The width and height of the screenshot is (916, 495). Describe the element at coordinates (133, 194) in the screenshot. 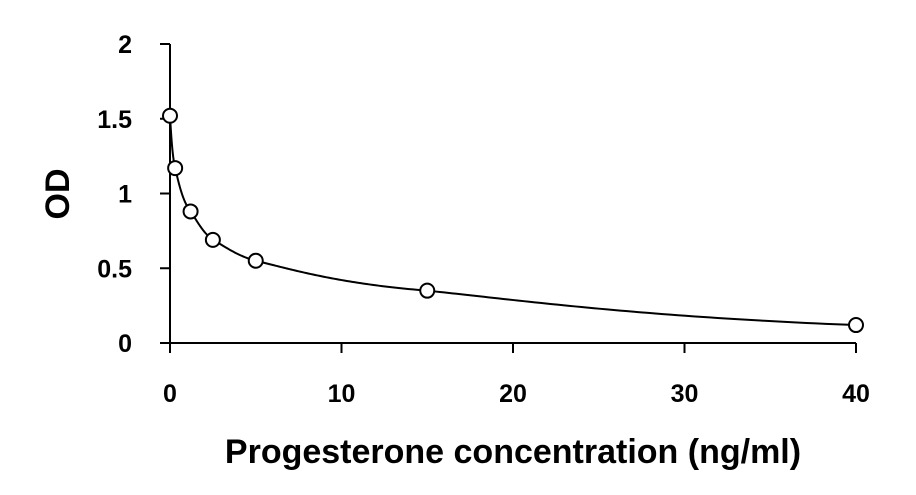

I see `y-ticks: 0 0.5 1 1.5 2` at that location.